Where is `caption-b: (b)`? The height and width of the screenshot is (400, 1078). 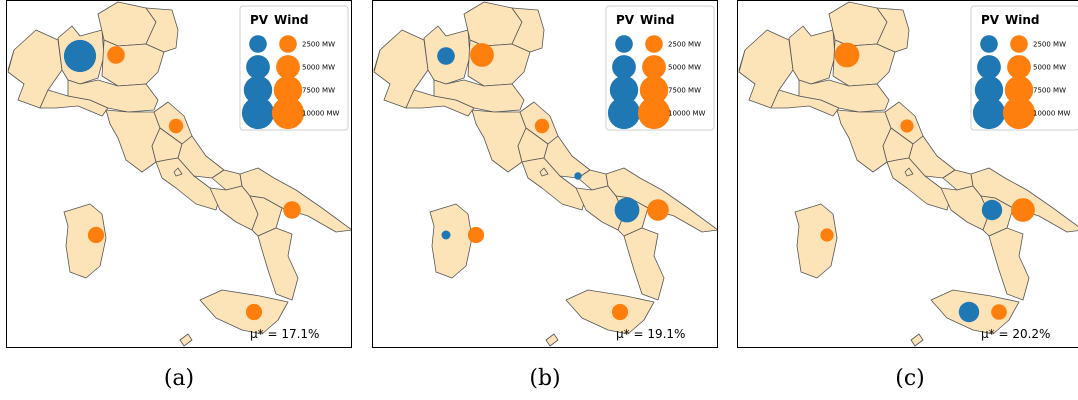
caption-b: (b) is located at coordinates (545, 378).